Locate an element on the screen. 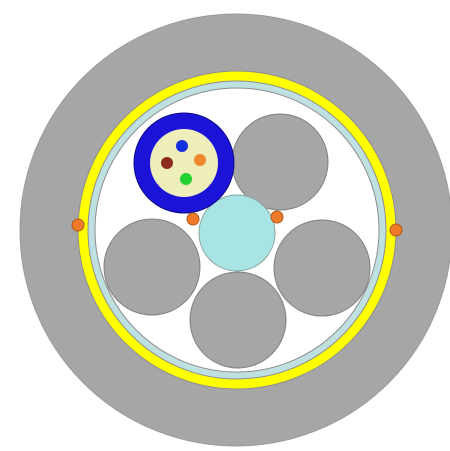 The height and width of the screenshot is (451, 450). gel-filling is located at coordinates (184, 163).